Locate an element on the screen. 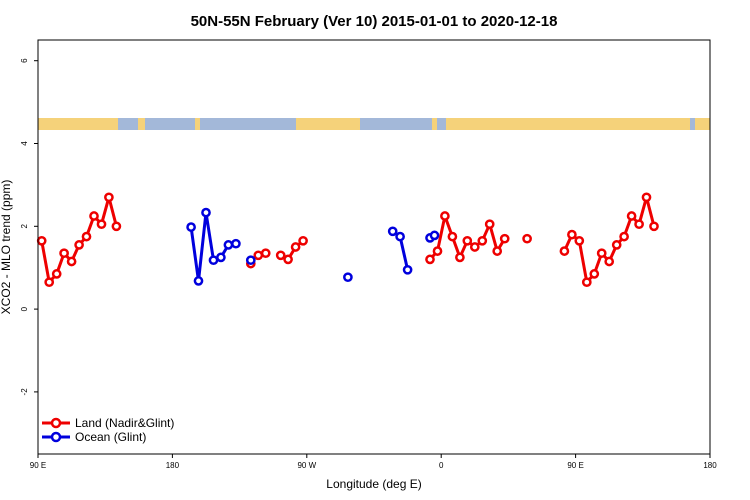 The image size is (750, 500). legend: Land (Nadir&Glint) Ocean (Glint) is located at coordinates (108, 430).